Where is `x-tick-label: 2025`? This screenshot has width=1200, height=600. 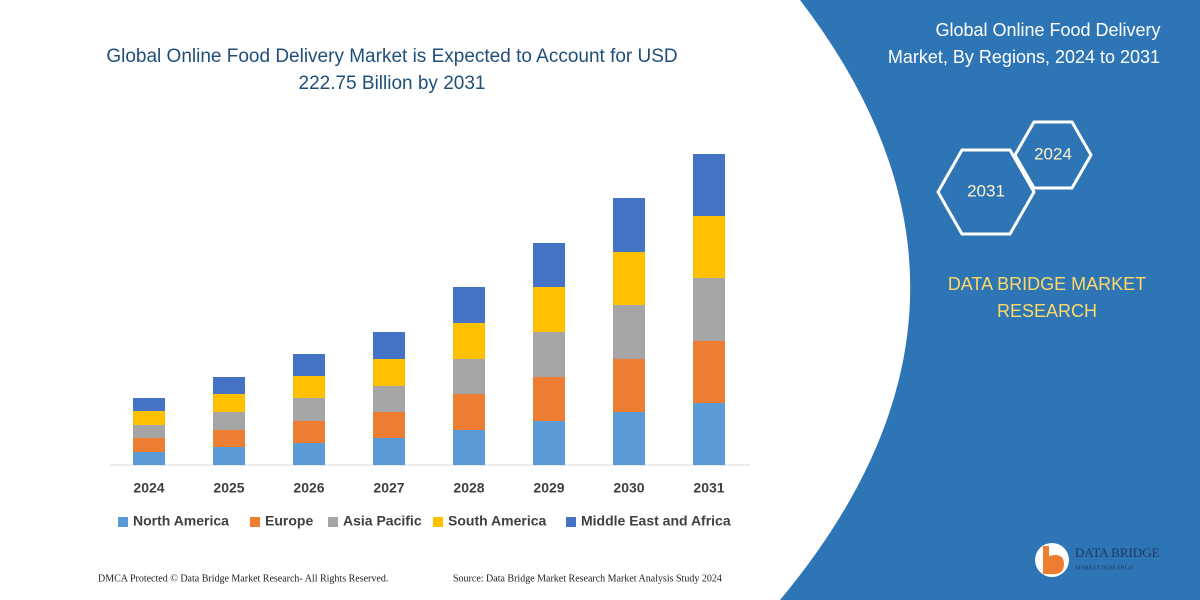
x-tick-label: 2025 is located at coordinates (228, 488).